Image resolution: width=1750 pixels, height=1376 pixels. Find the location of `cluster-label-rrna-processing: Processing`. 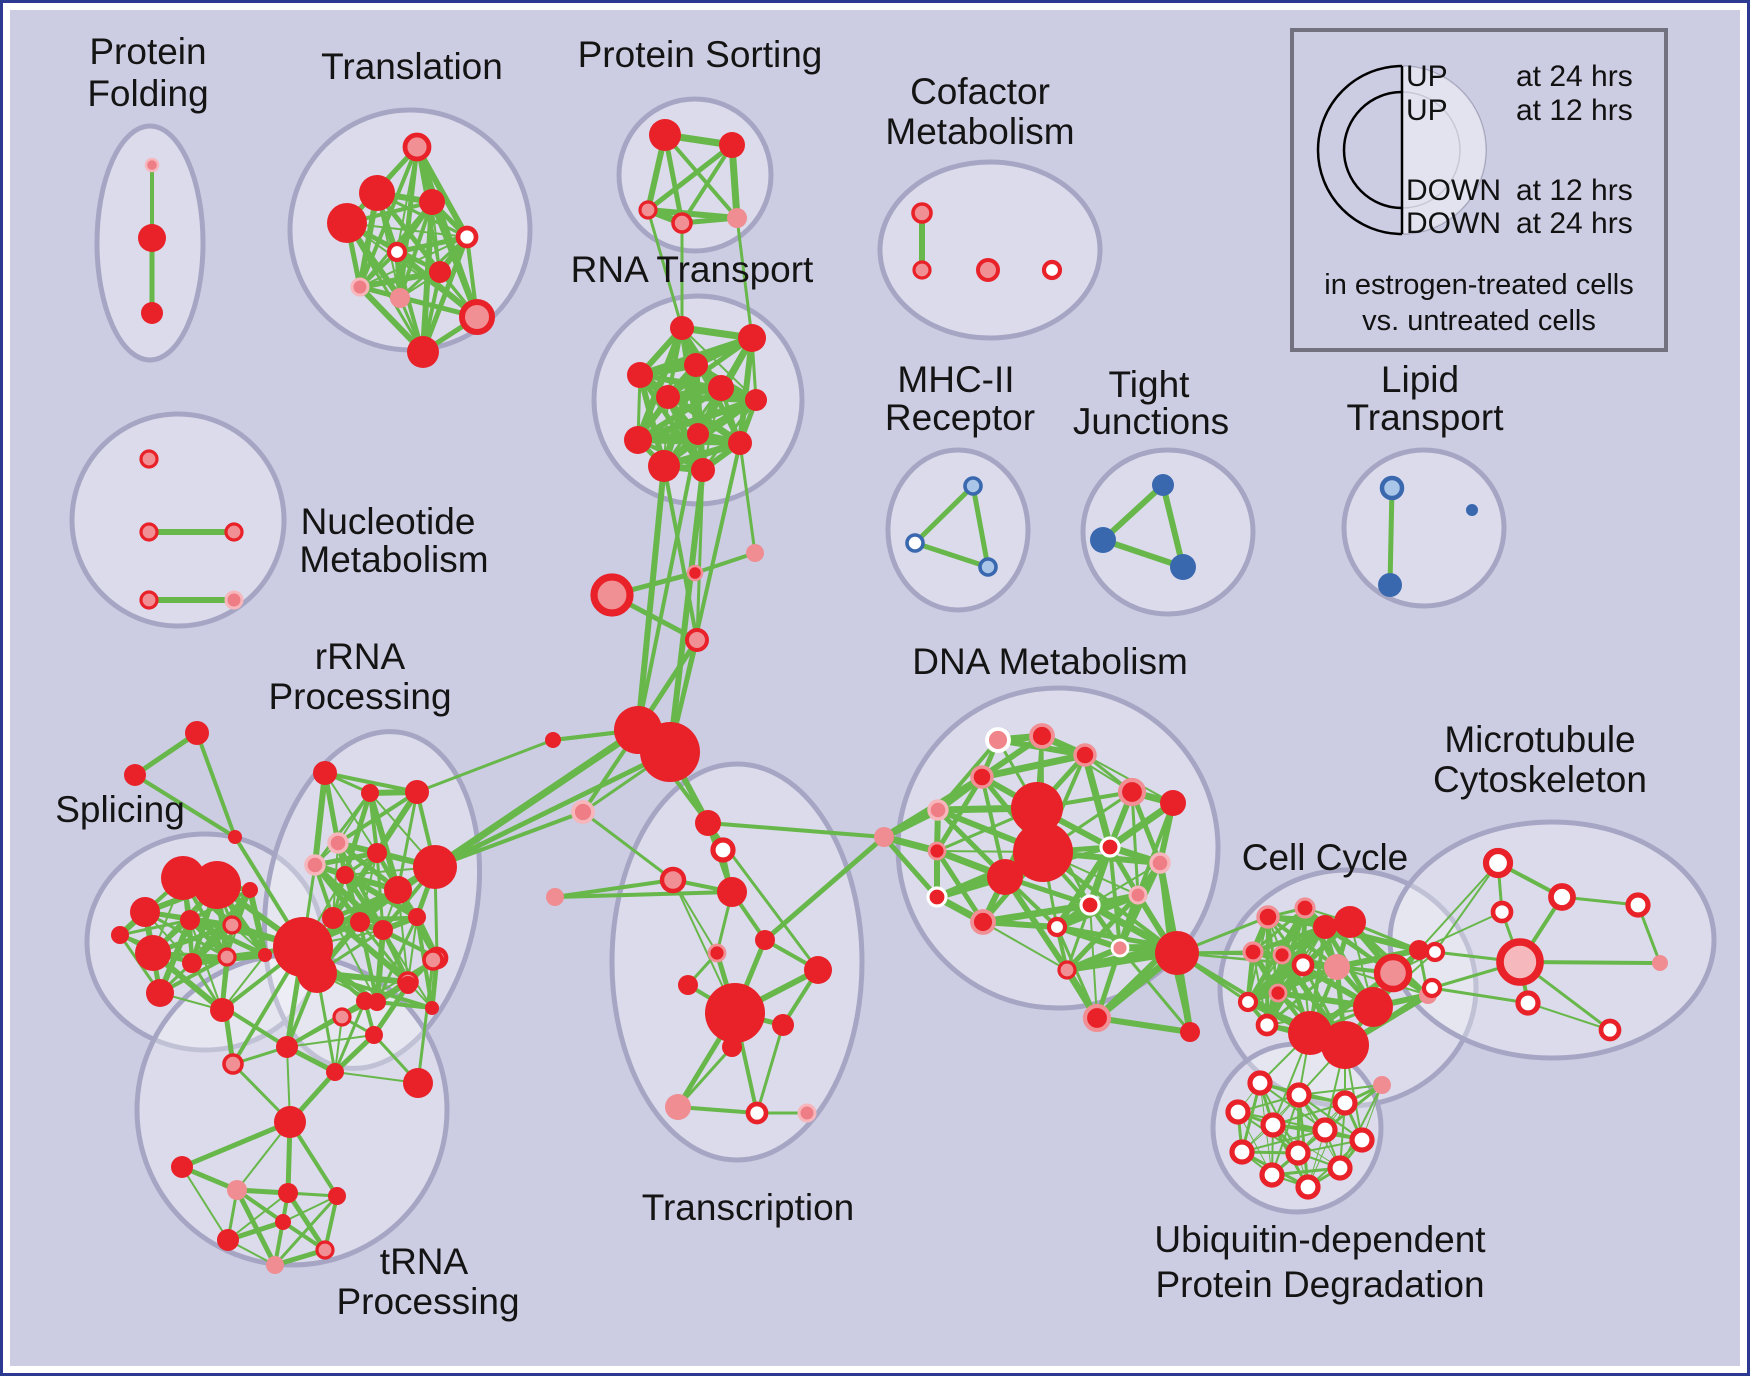

cluster-label-rrna-processing: Processing is located at coordinates (359, 696).